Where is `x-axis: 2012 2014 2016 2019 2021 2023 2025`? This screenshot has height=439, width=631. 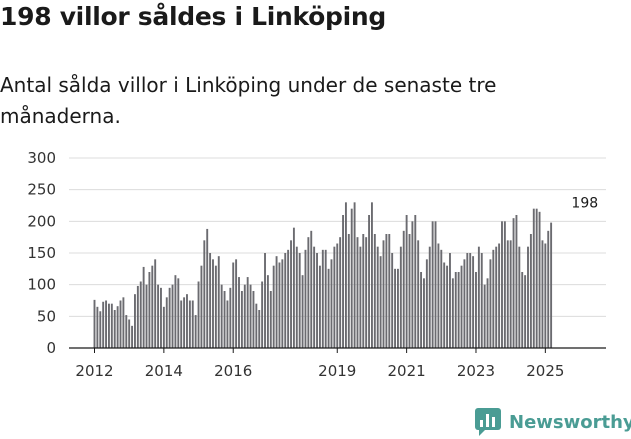
x-axis: 2012 2014 2016 2019 2021 2023 2025 is located at coordinates (337, 363).